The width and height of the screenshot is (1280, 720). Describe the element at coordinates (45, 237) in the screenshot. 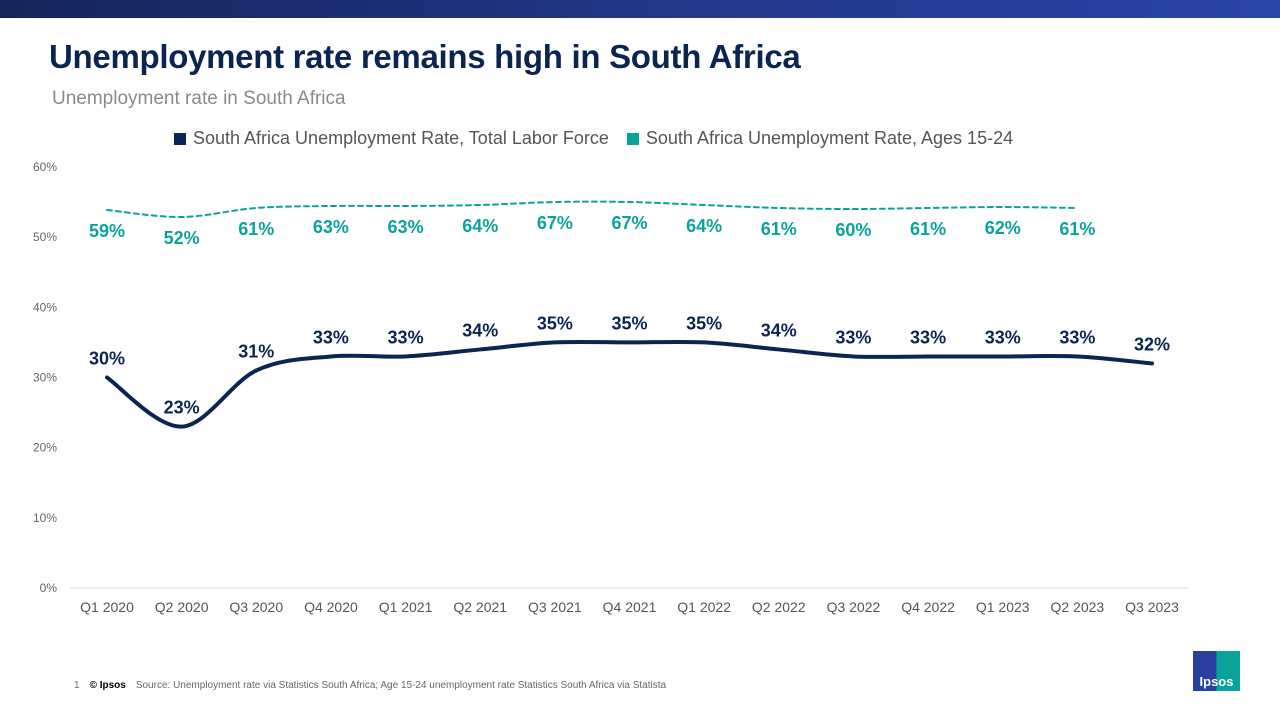

I see `y-tick-label: 50%` at that location.